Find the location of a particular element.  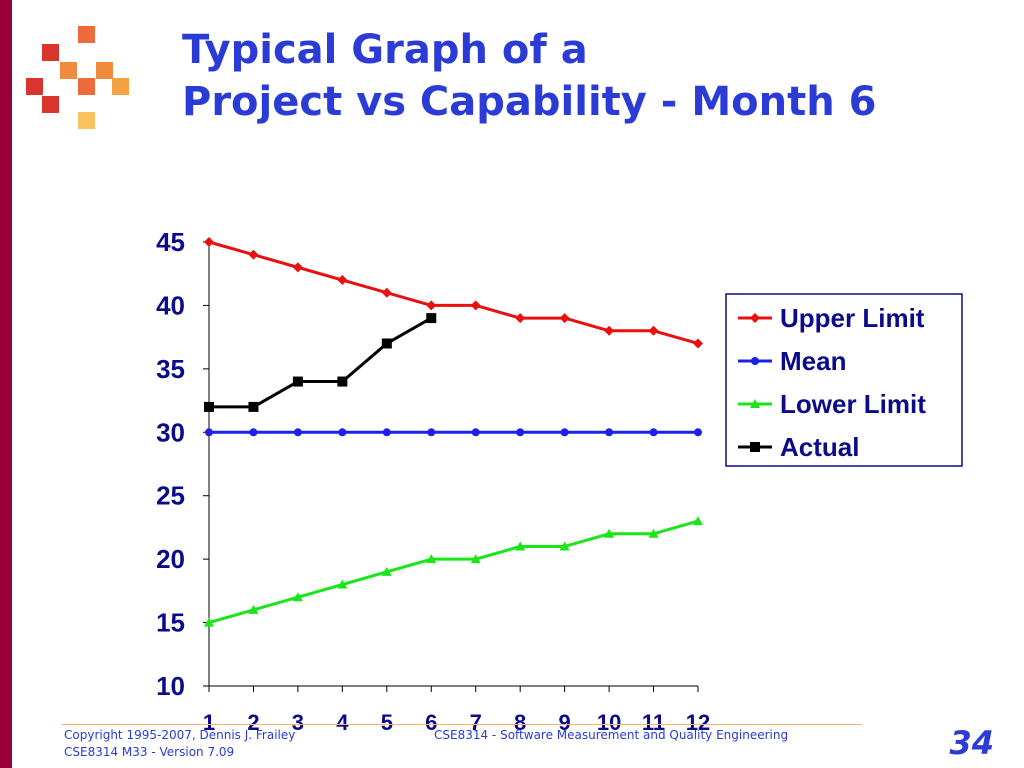

legend-marker-mean is located at coordinates (755, 361).